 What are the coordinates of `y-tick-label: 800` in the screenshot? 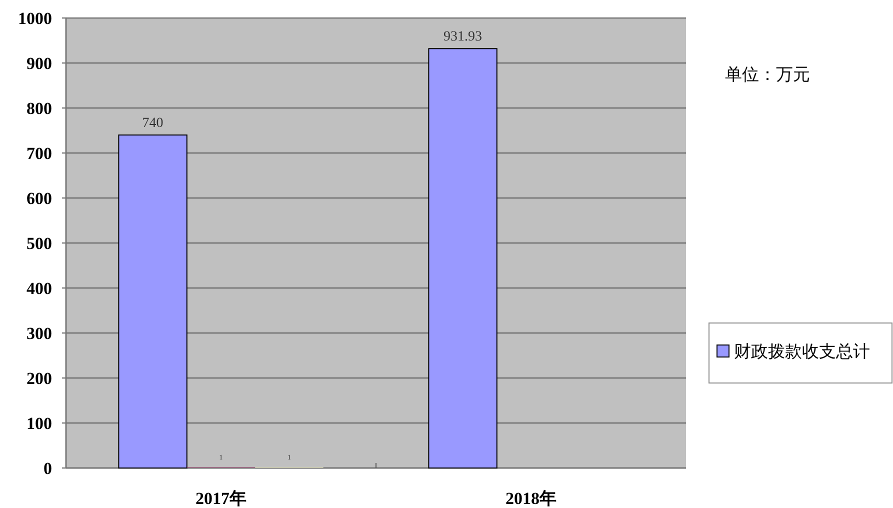 It's located at (39, 108).